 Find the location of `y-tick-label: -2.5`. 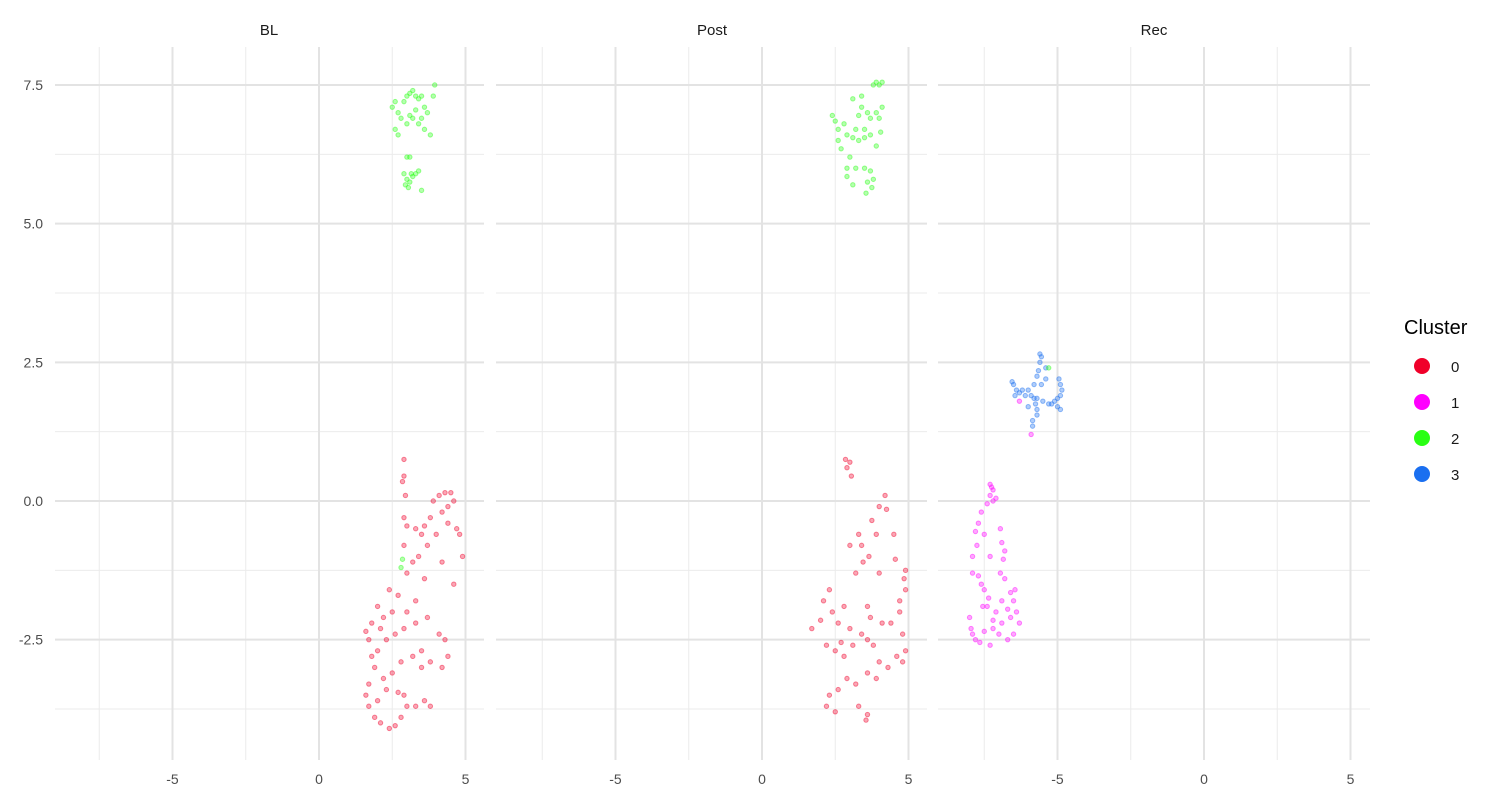

y-tick-label: -2.5 is located at coordinates (31, 640).